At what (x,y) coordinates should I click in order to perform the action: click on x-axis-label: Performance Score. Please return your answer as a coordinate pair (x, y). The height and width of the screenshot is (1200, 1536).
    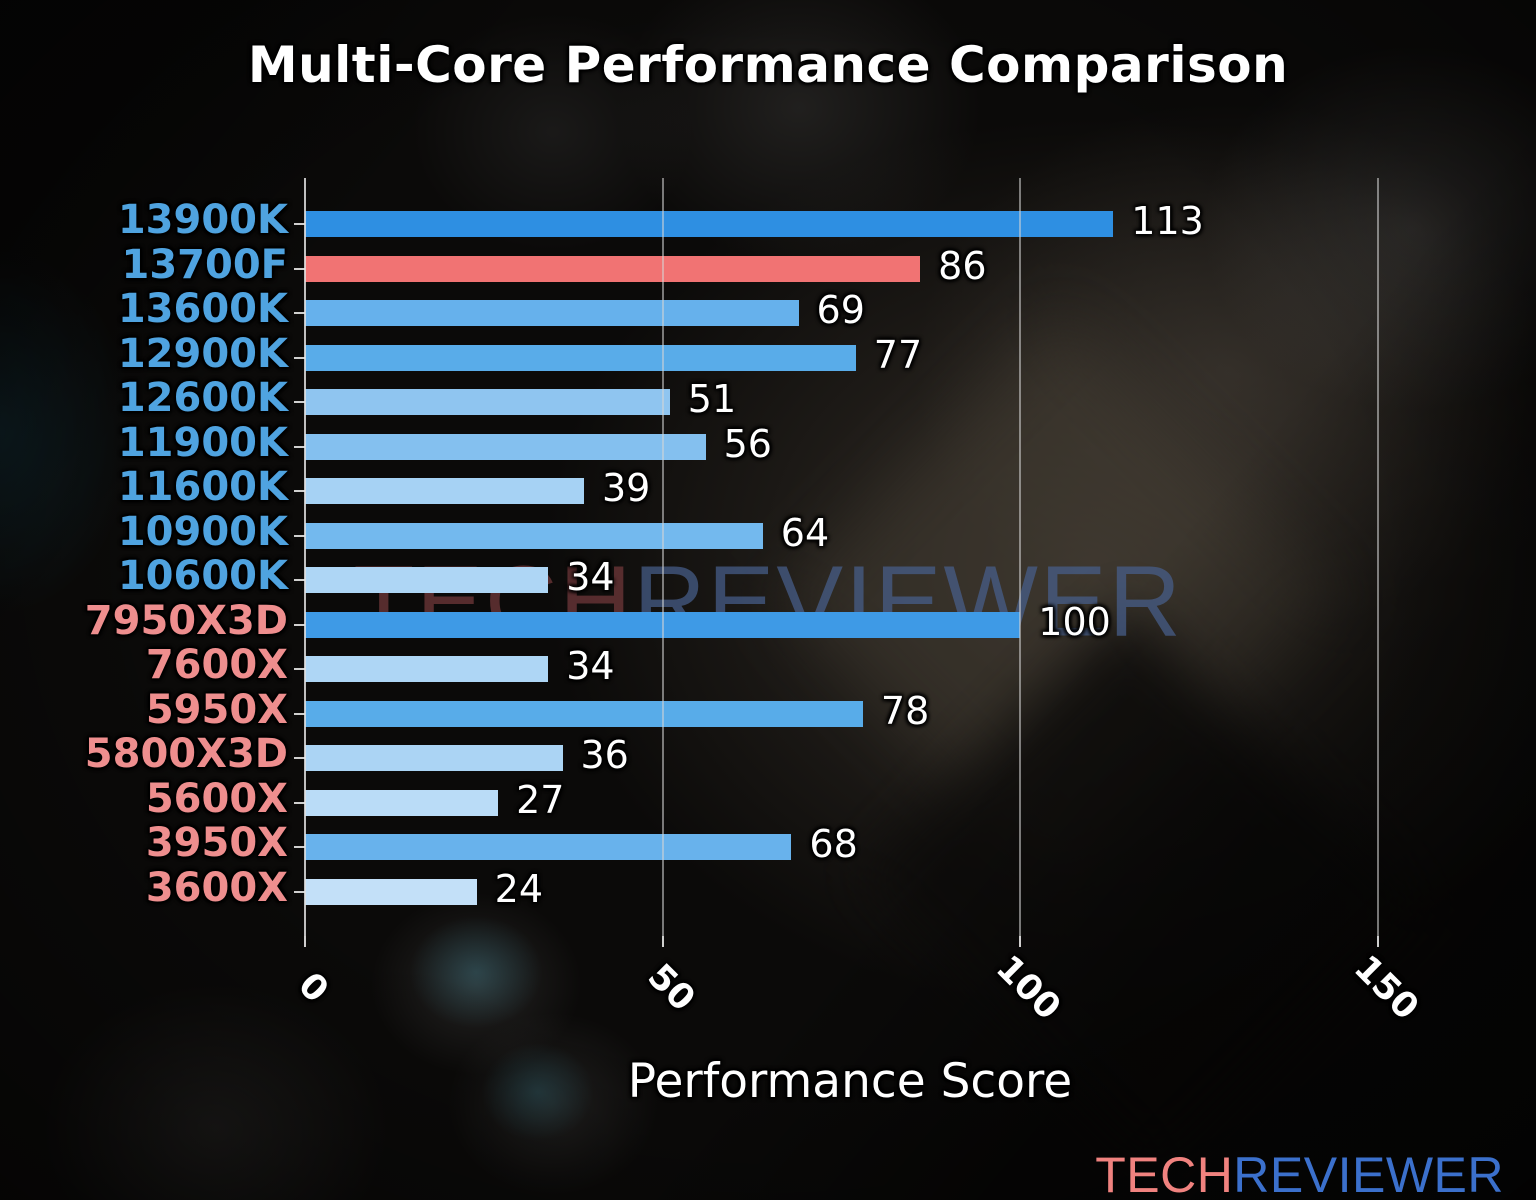
    Looking at the image, I should click on (850, 1081).